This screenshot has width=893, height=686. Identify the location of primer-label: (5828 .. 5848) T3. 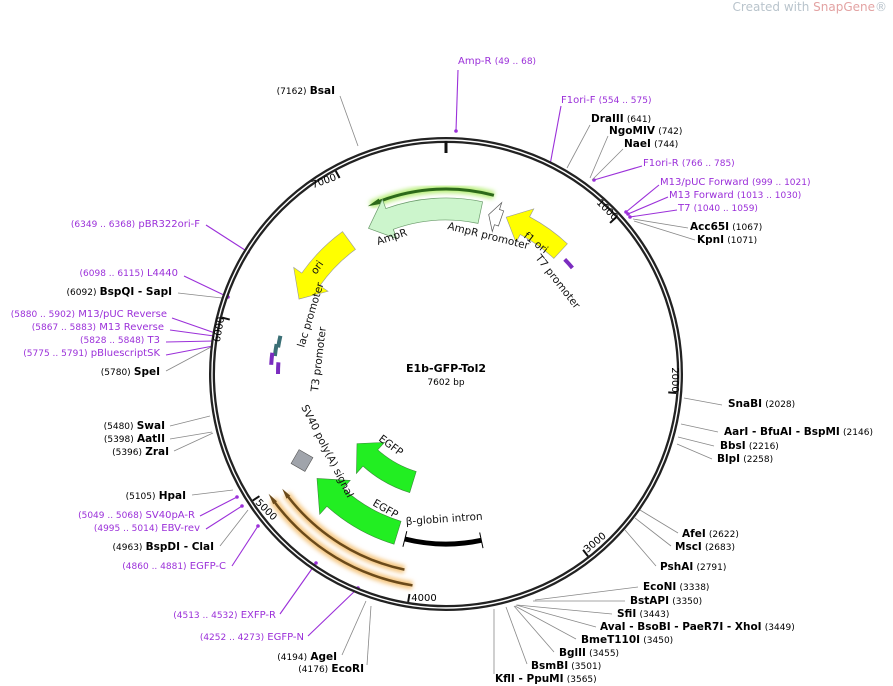
(120, 340).